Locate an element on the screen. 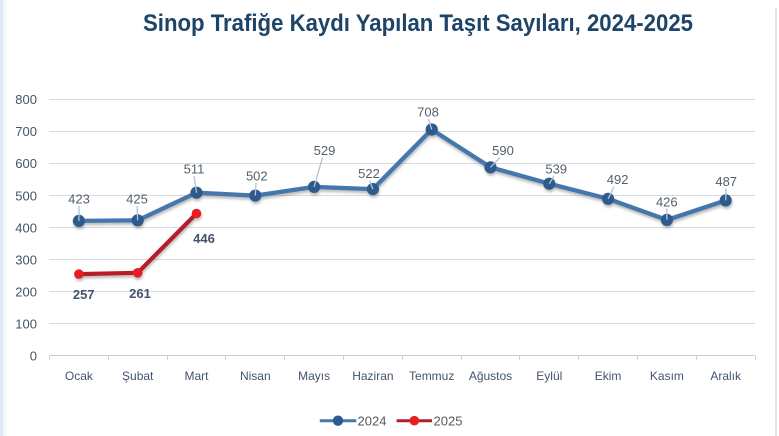 The image size is (779, 436). svg-text: Eylül is located at coordinates (549, 376).